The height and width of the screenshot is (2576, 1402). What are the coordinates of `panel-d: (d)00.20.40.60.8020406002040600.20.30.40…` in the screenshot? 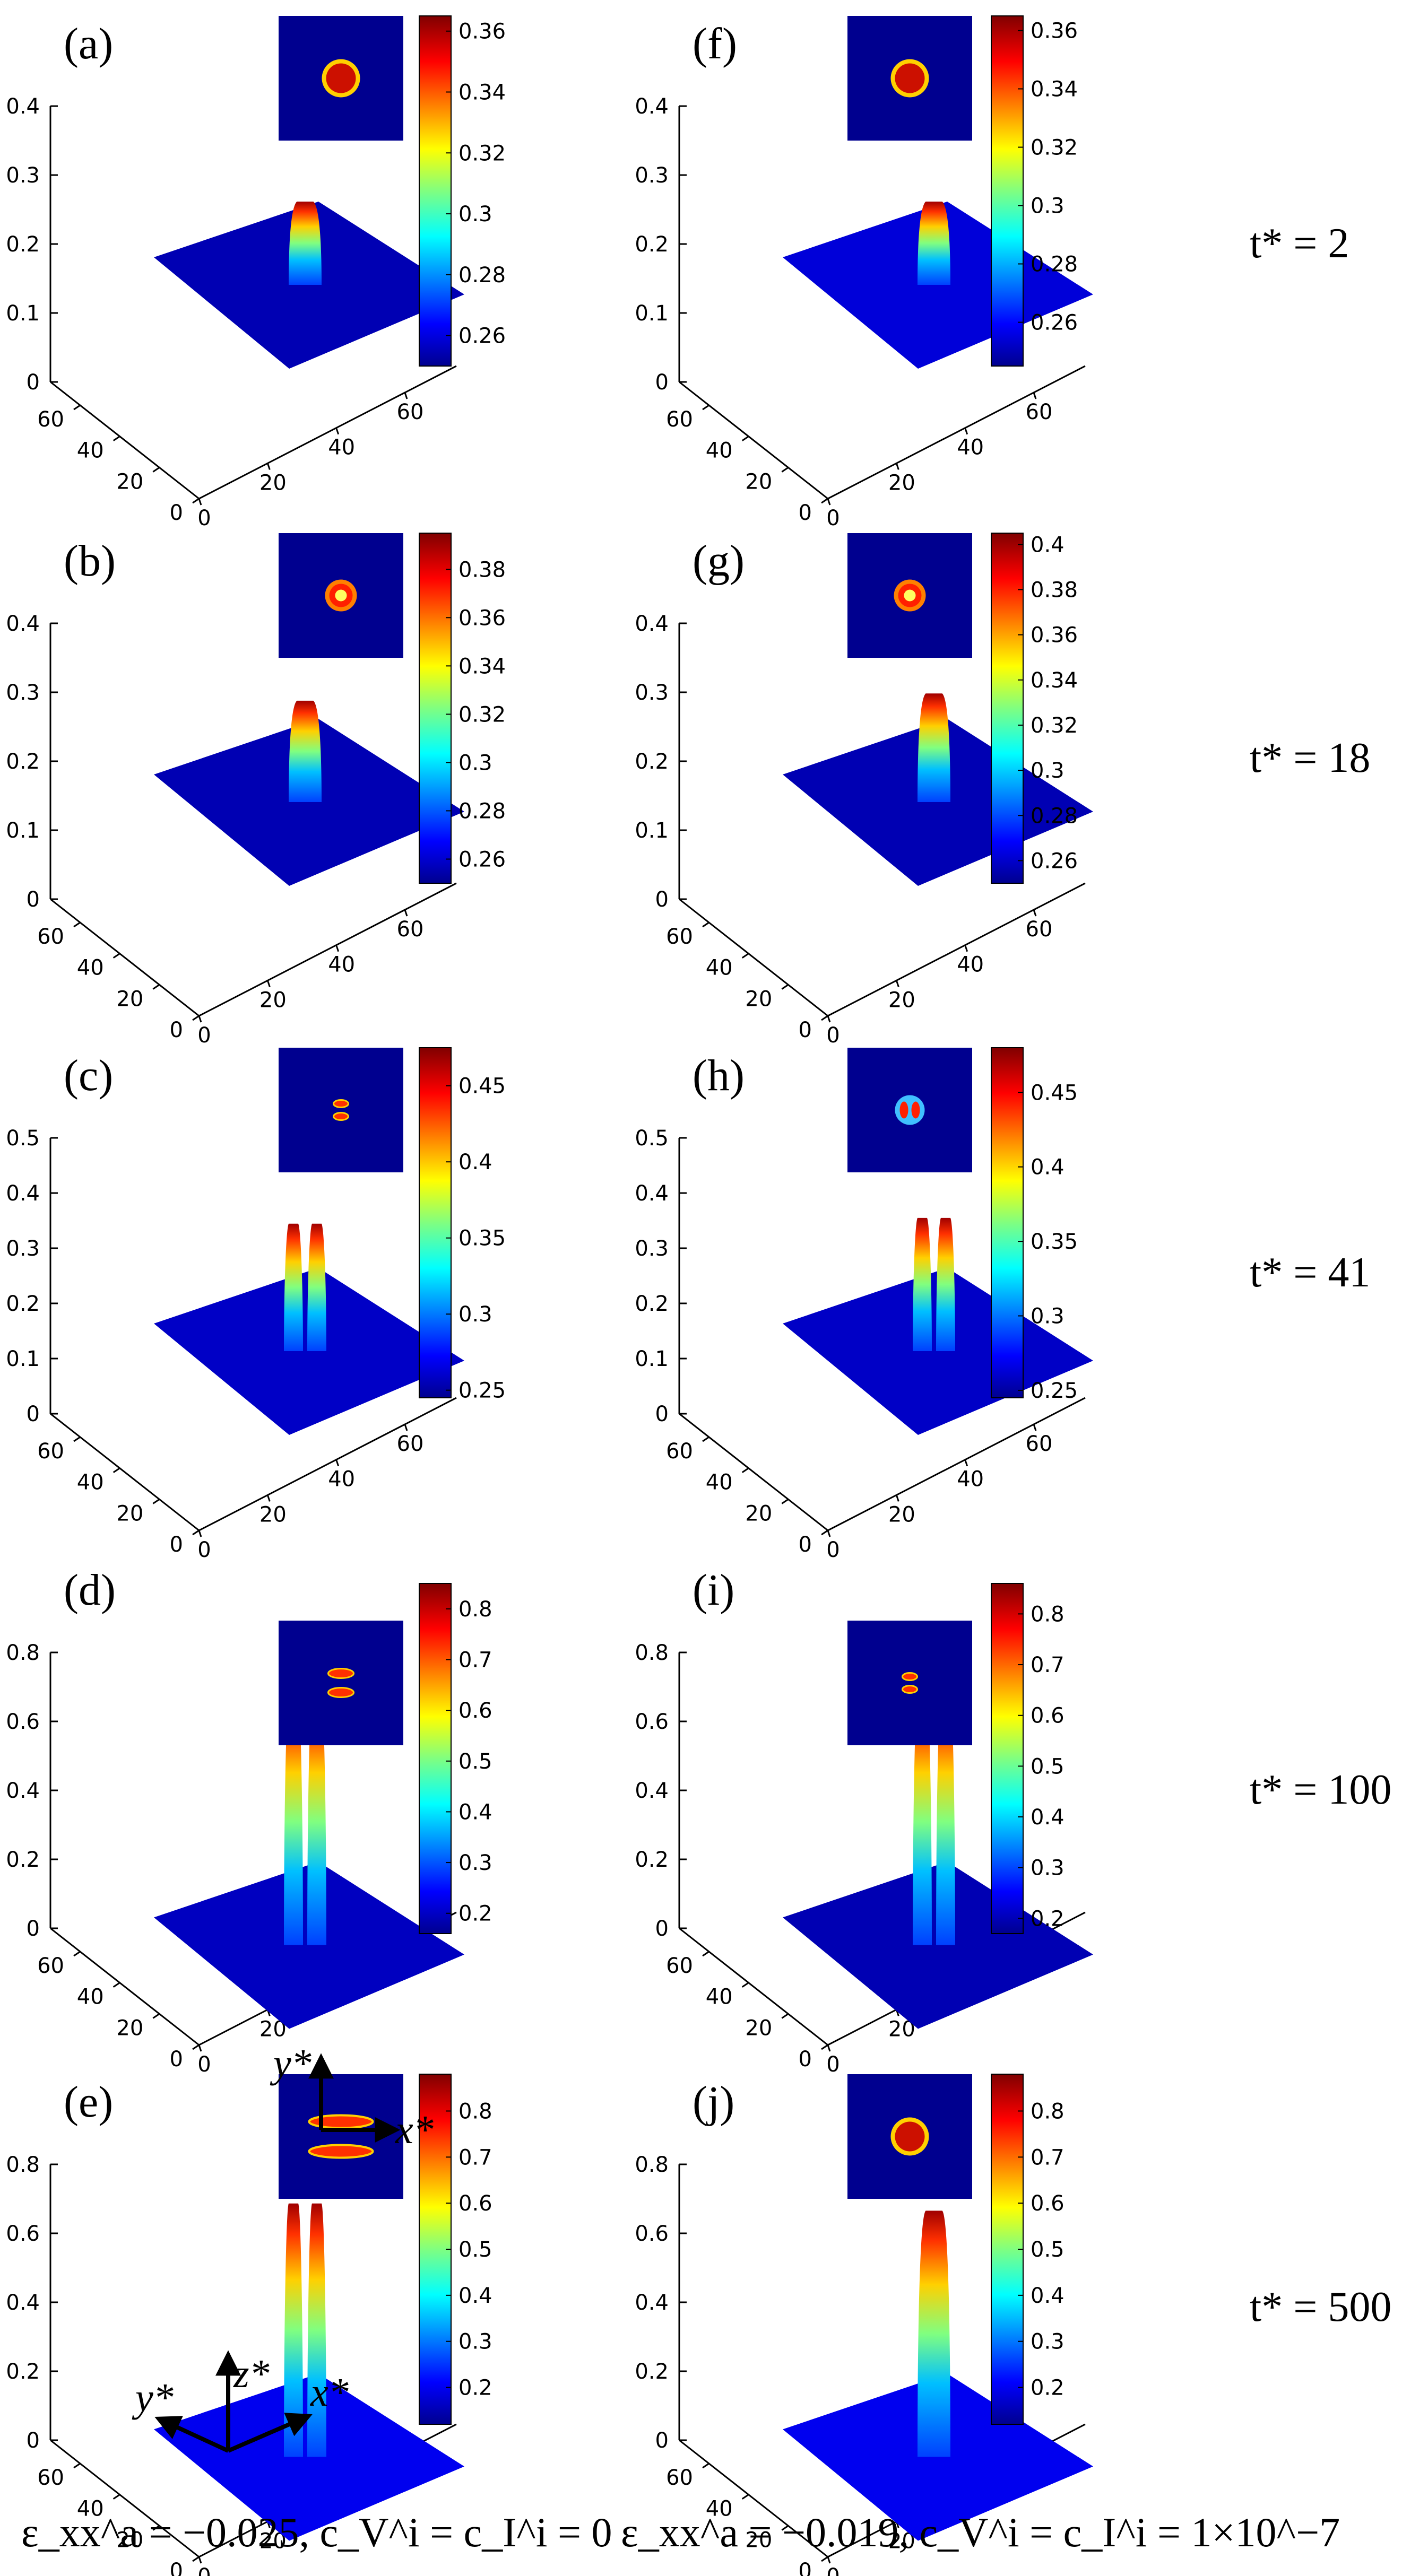 It's located at (249, 1821).